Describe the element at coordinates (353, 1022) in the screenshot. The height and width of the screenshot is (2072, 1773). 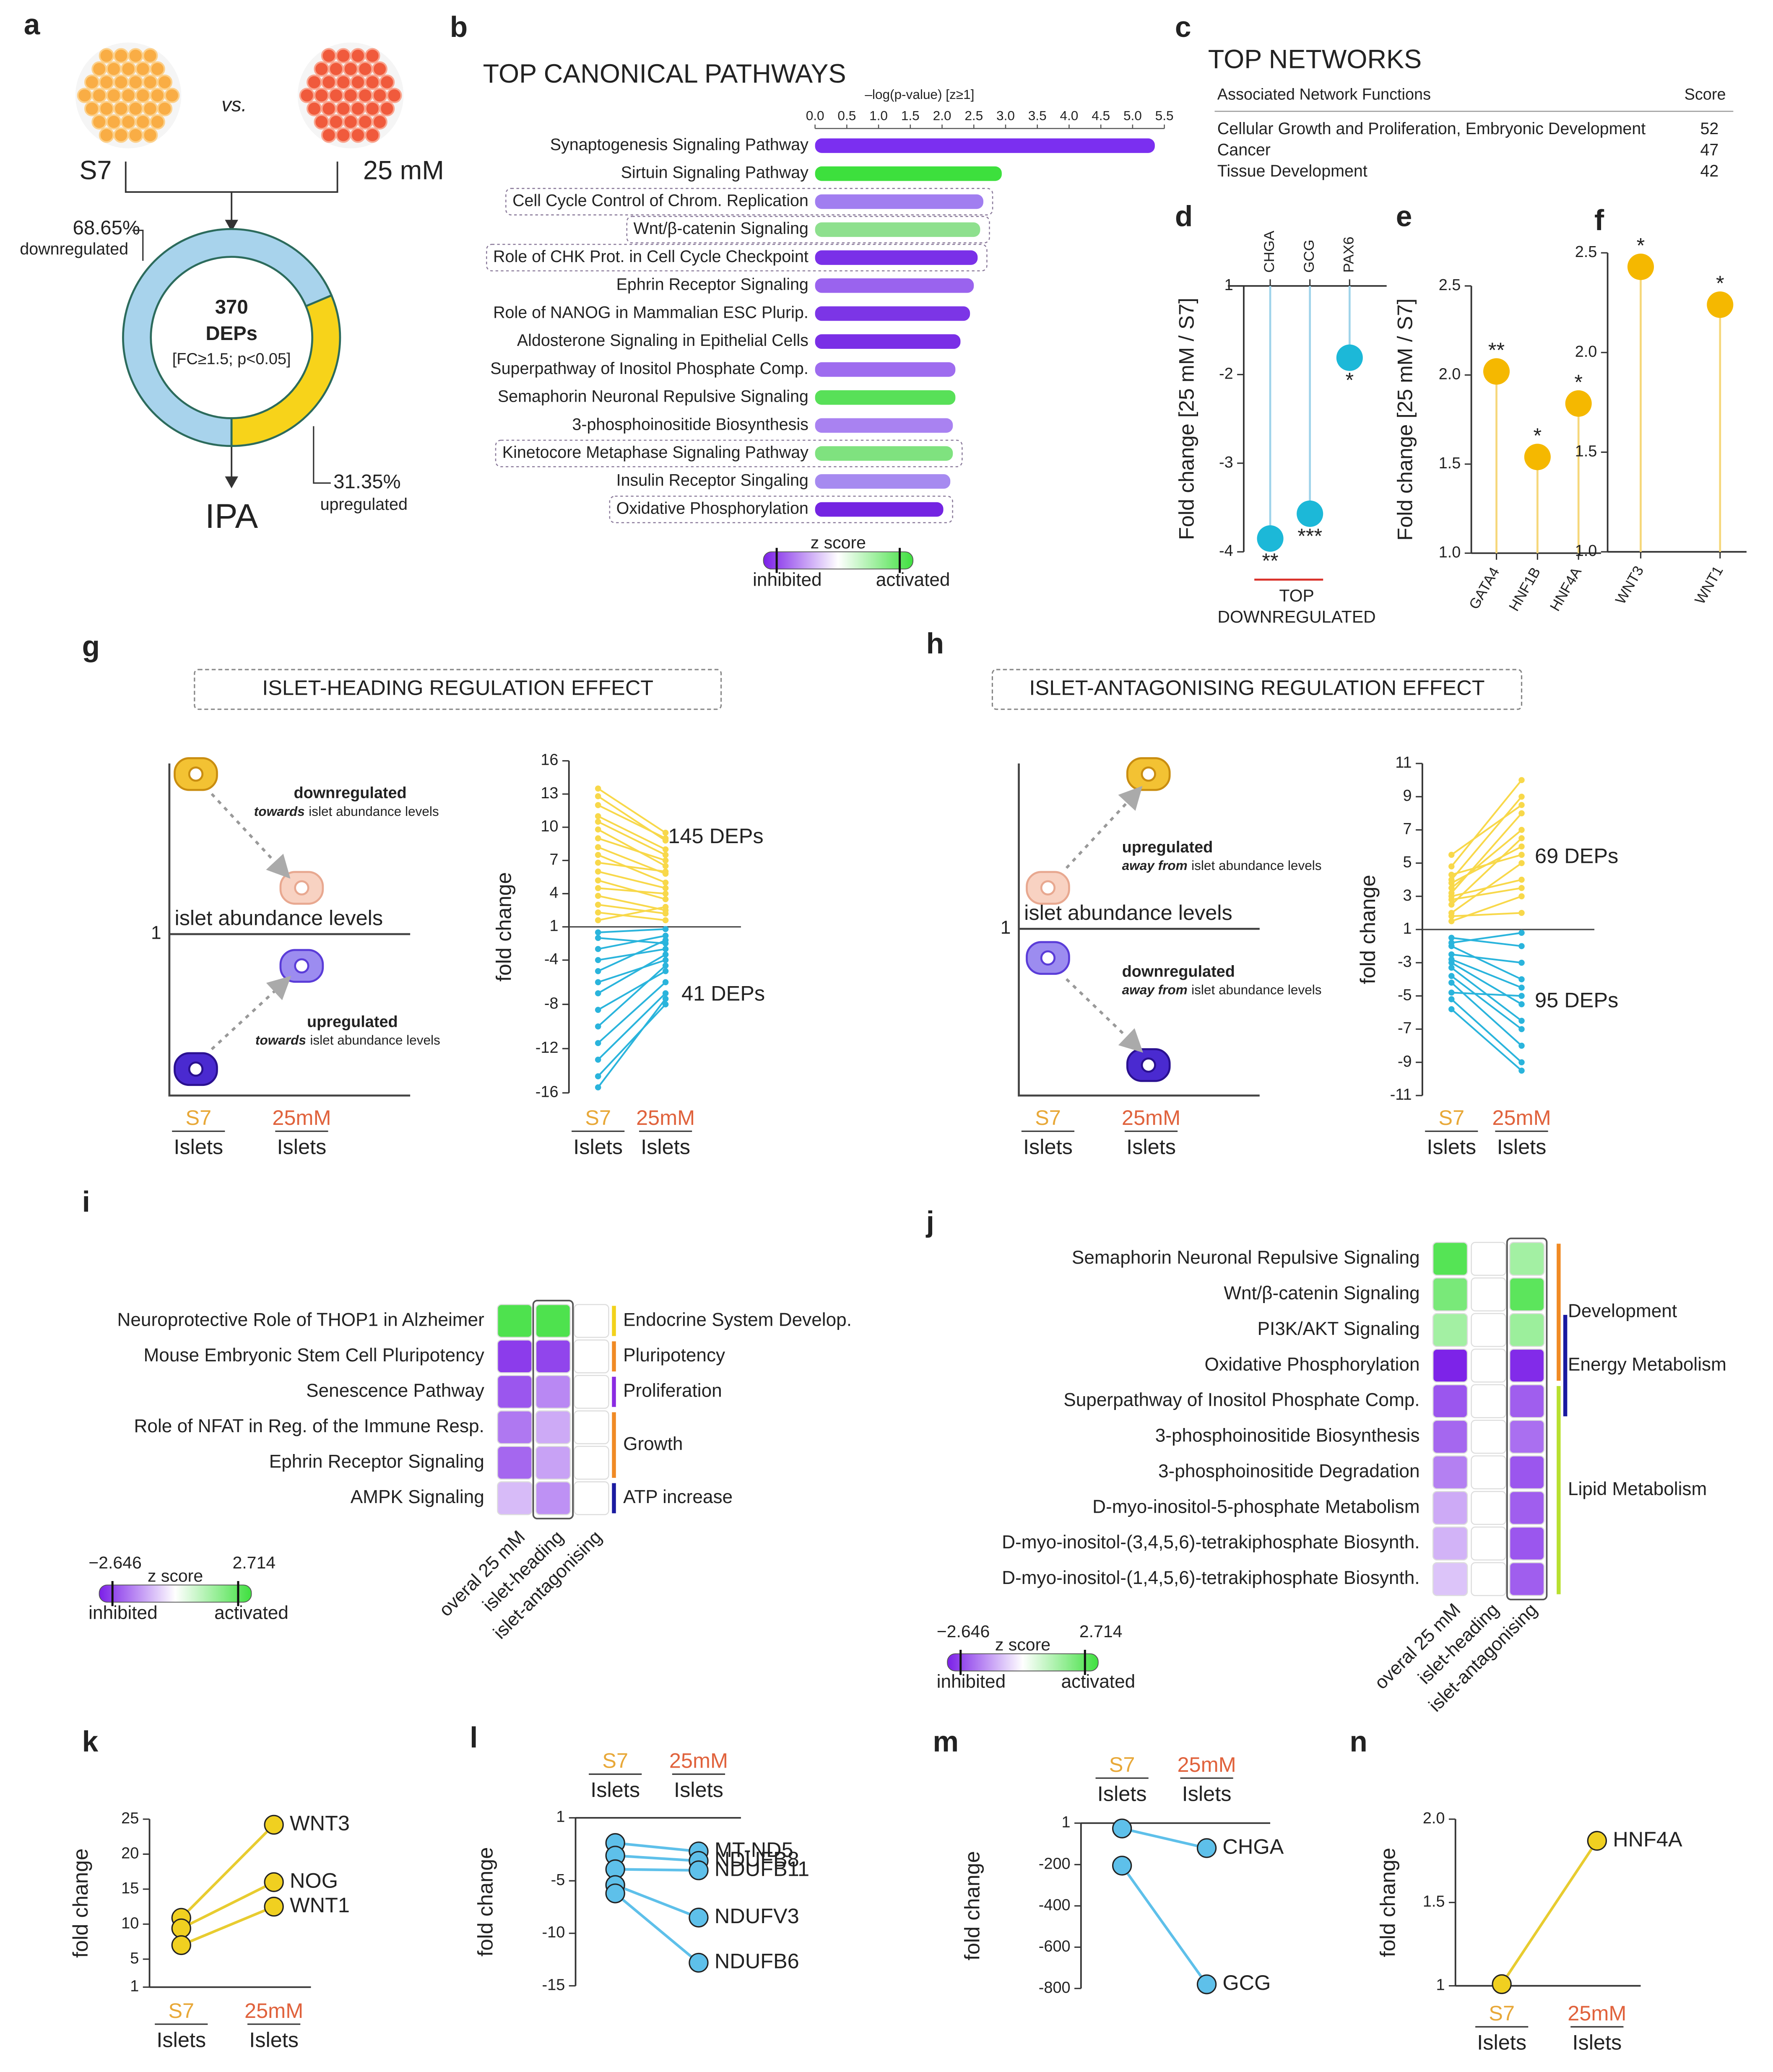
I see `effect-label: upregulated` at that location.